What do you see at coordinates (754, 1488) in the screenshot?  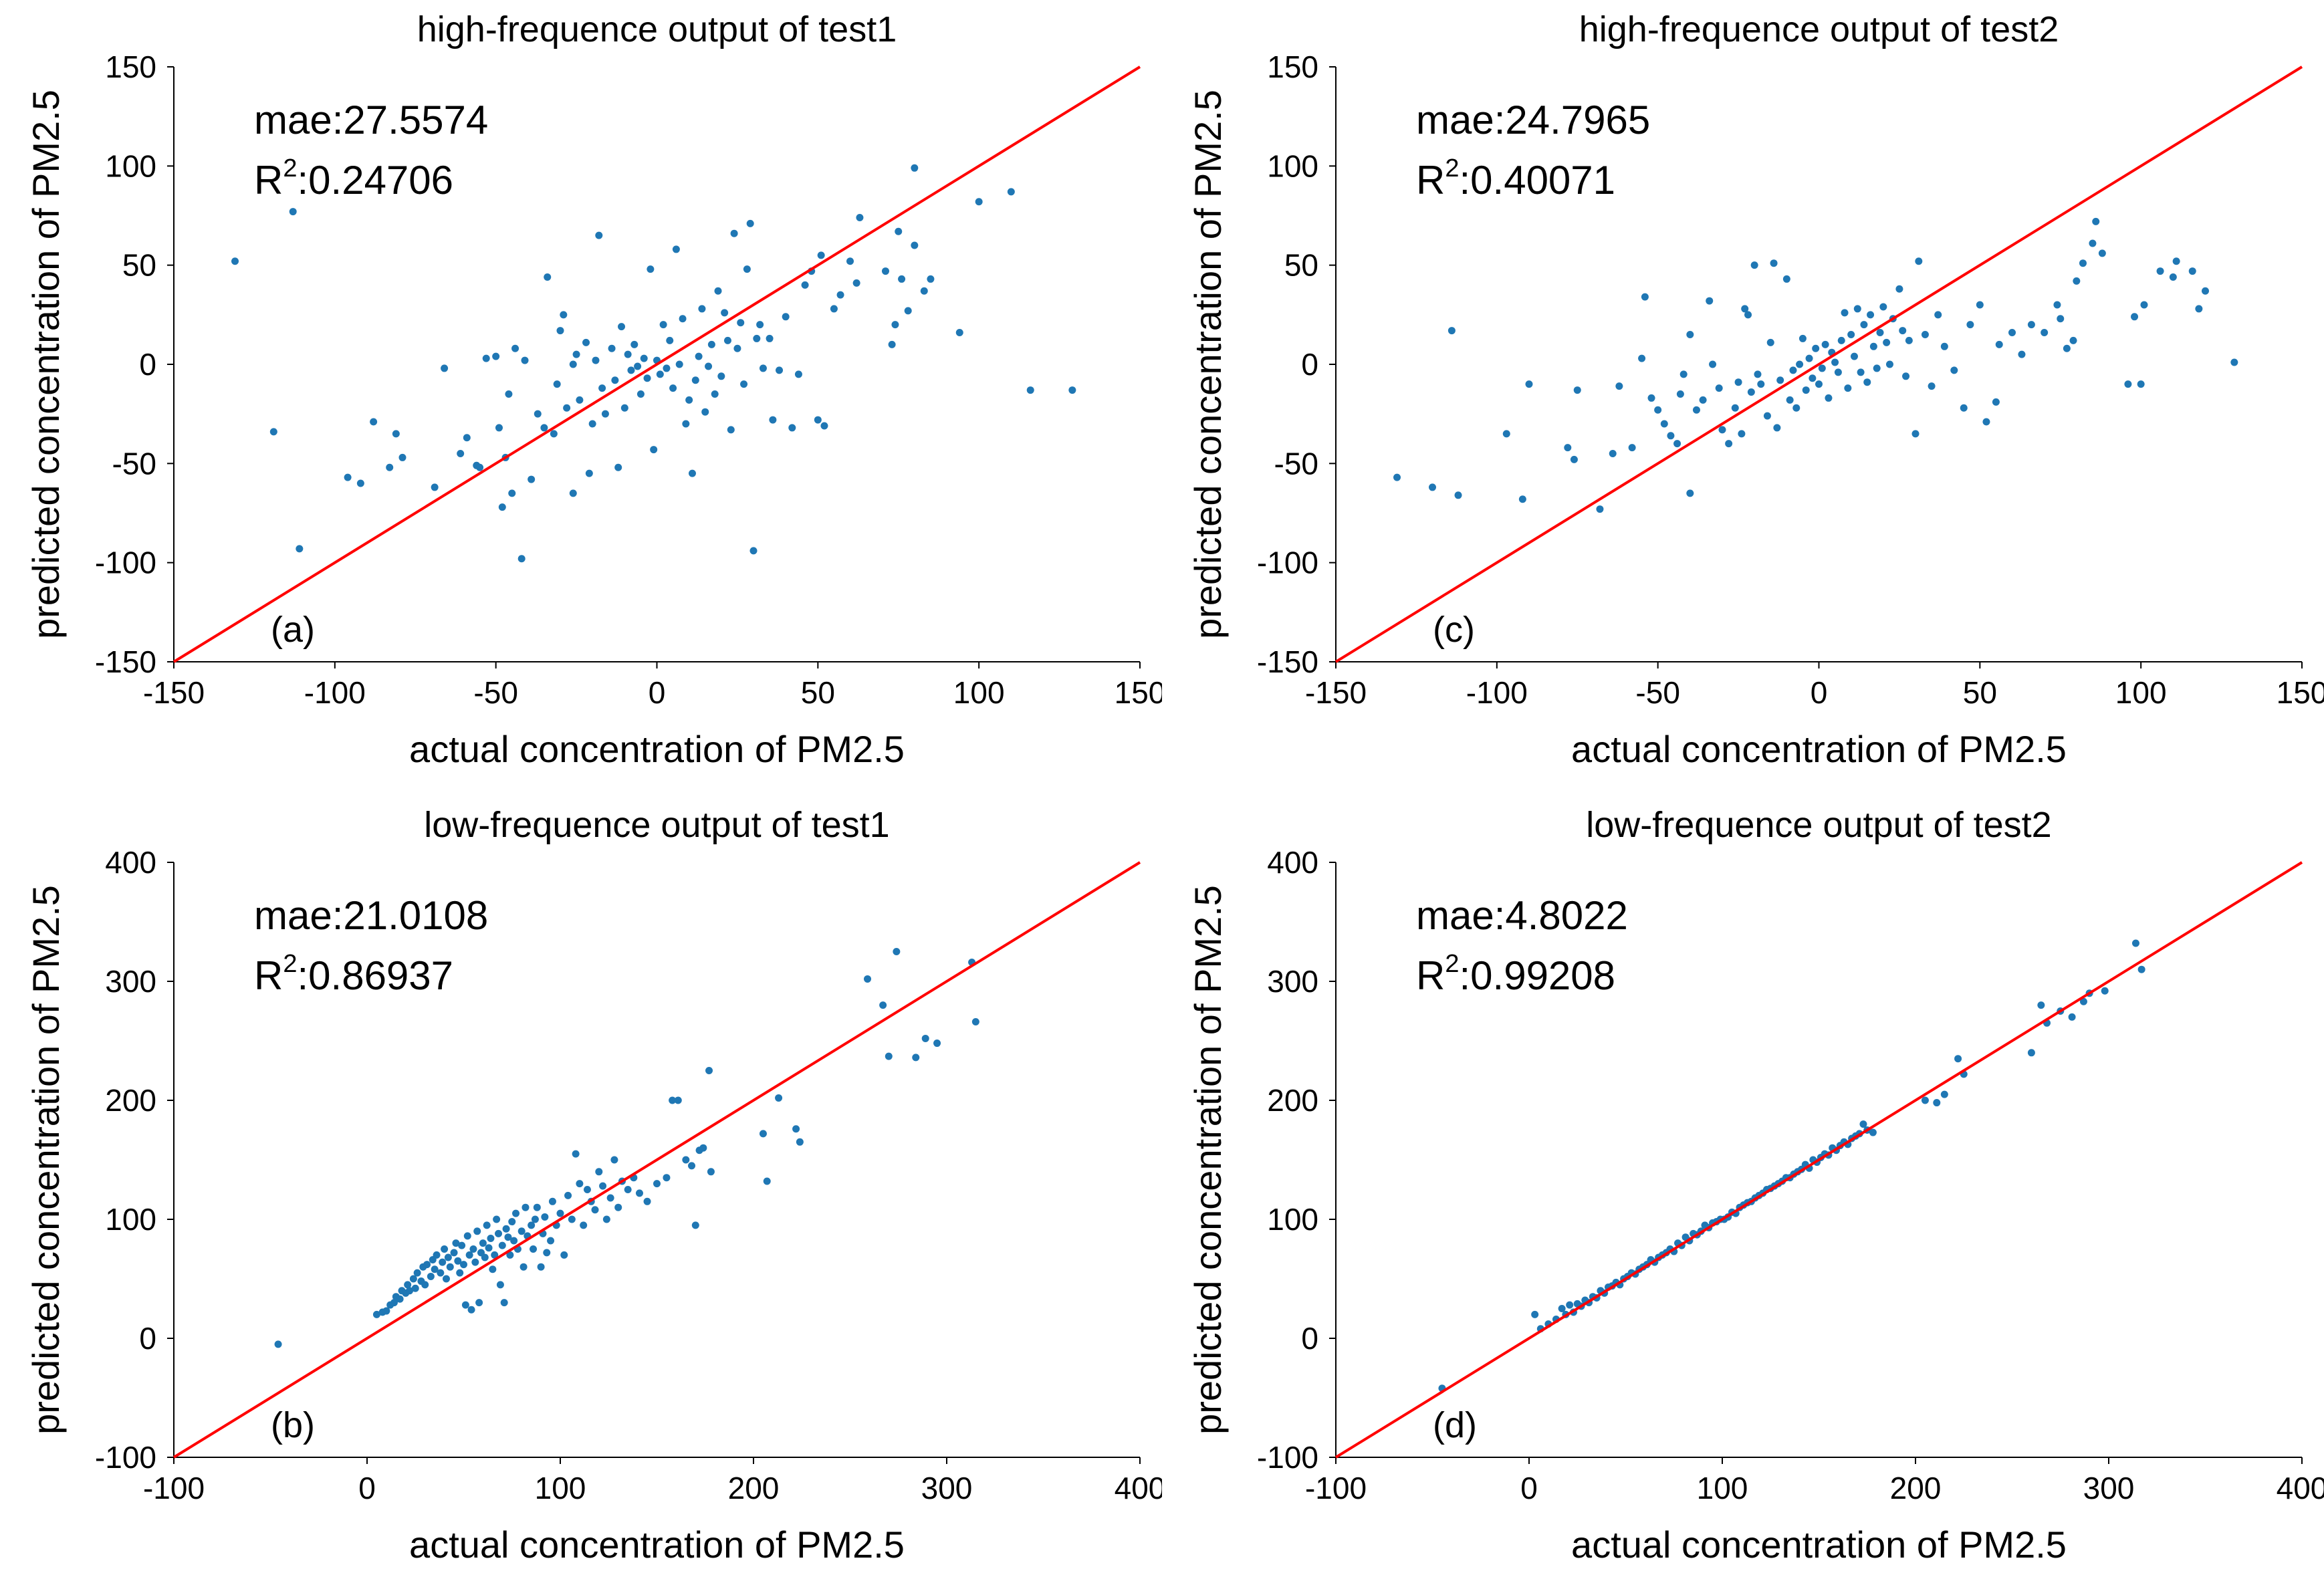 I see `x-tick-label: 200` at bounding box center [754, 1488].